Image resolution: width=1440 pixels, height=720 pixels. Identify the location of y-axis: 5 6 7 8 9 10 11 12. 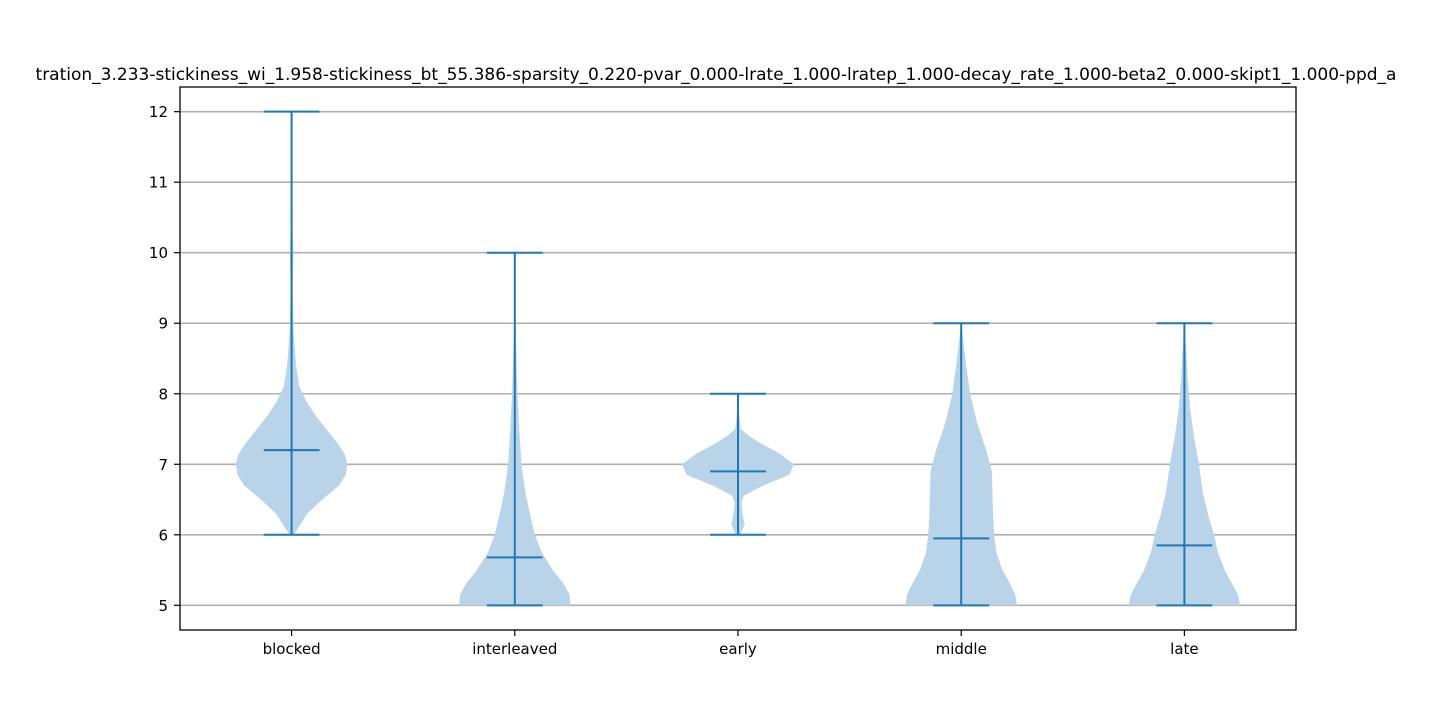
(164, 359).